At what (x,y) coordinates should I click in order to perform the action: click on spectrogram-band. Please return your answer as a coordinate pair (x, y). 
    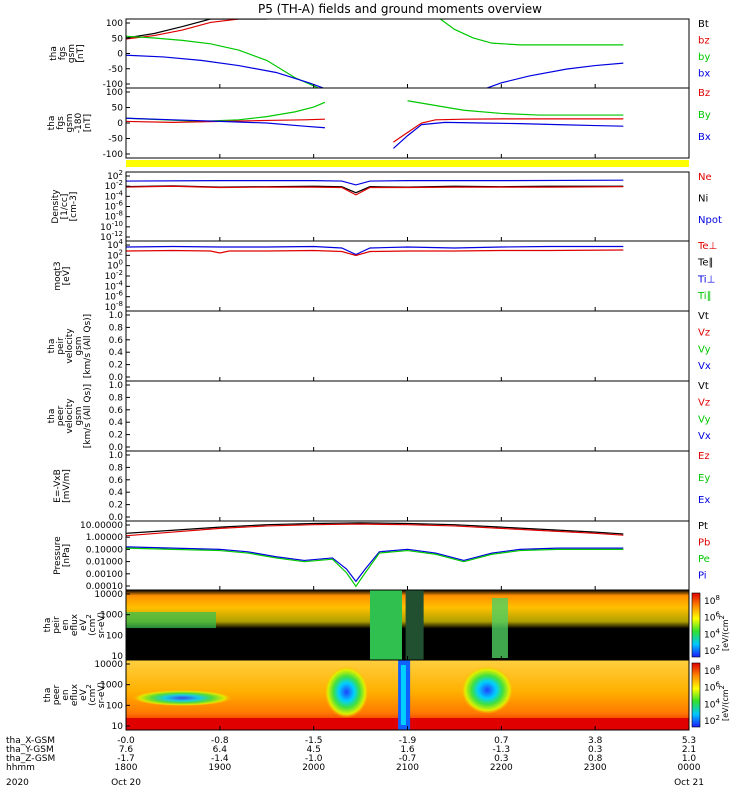
    Looking at the image, I should click on (171, 620).